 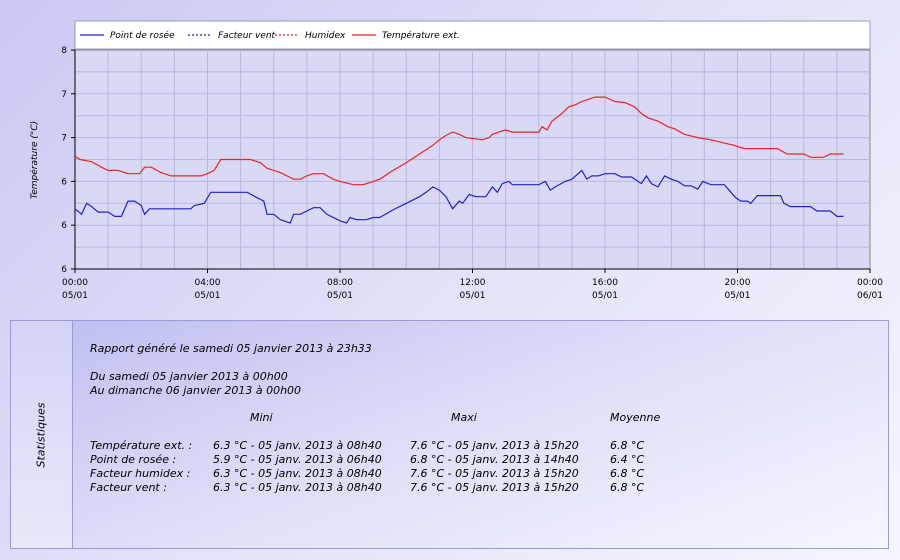 What do you see at coordinates (128, 487) in the screenshot?
I see `row-label: Facteur vent :` at bounding box center [128, 487].